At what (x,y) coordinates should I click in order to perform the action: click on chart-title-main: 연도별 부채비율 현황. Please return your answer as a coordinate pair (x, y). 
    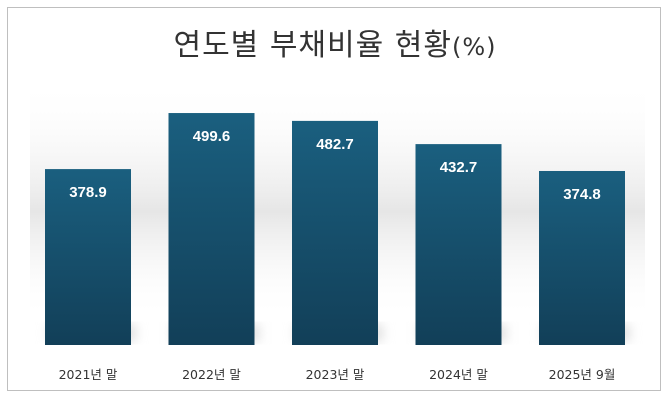
    Looking at the image, I should click on (312, 45).